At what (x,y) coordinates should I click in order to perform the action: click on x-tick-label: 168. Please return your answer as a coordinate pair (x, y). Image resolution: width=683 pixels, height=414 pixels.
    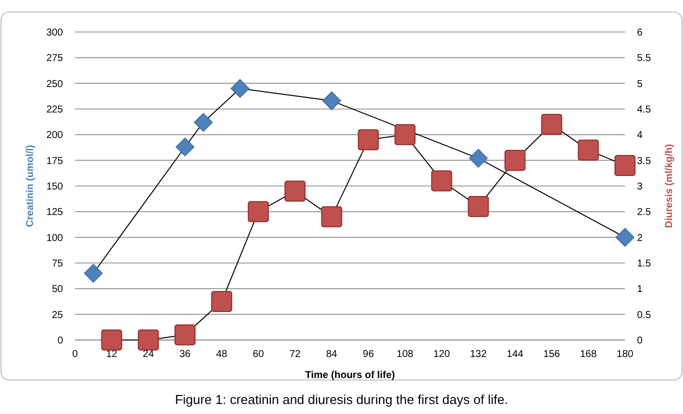
    Looking at the image, I should click on (589, 354).